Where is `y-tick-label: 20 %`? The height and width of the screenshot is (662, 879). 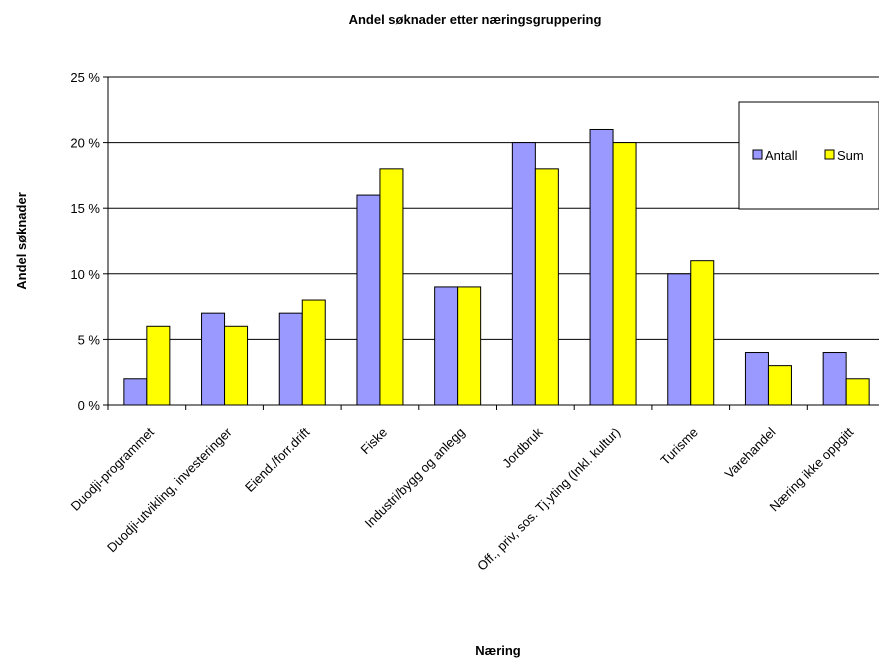
y-tick-label: 20 % is located at coordinates (85, 143).